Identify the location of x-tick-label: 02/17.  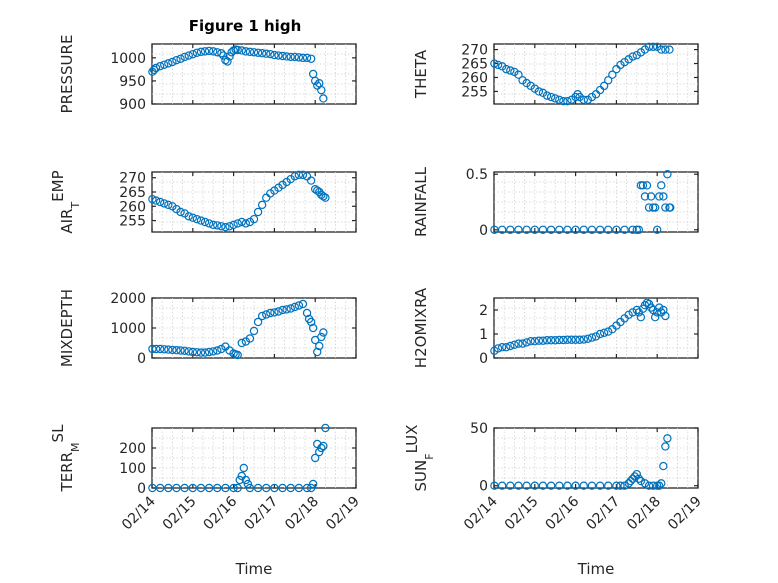
(261, 514).